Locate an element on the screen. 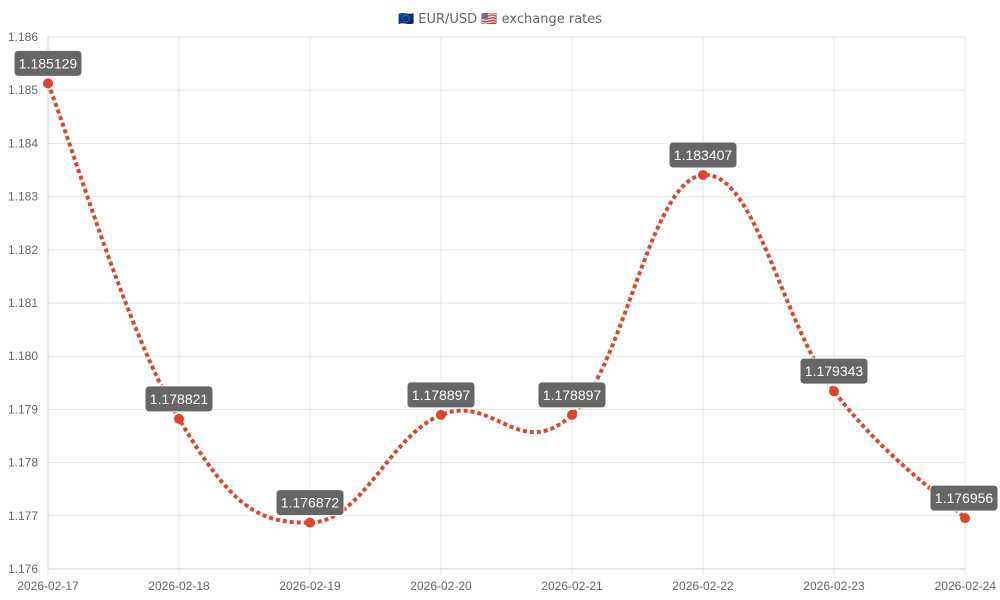 This screenshot has height=600, width=1000. chart-title: 🇪🇺 EUR/USD 🇺🇸 exchange rates is located at coordinates (500, 19).